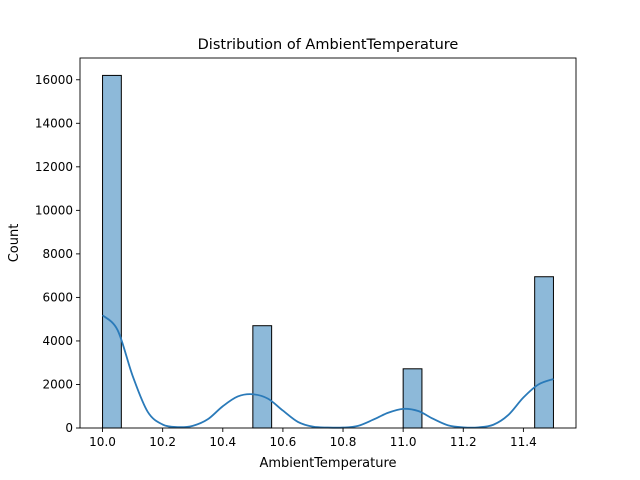  What do you see at coordinates (57, 297) in the screenshot?
I see `y-tick-label: 6000` at bounding box center [57, 297].